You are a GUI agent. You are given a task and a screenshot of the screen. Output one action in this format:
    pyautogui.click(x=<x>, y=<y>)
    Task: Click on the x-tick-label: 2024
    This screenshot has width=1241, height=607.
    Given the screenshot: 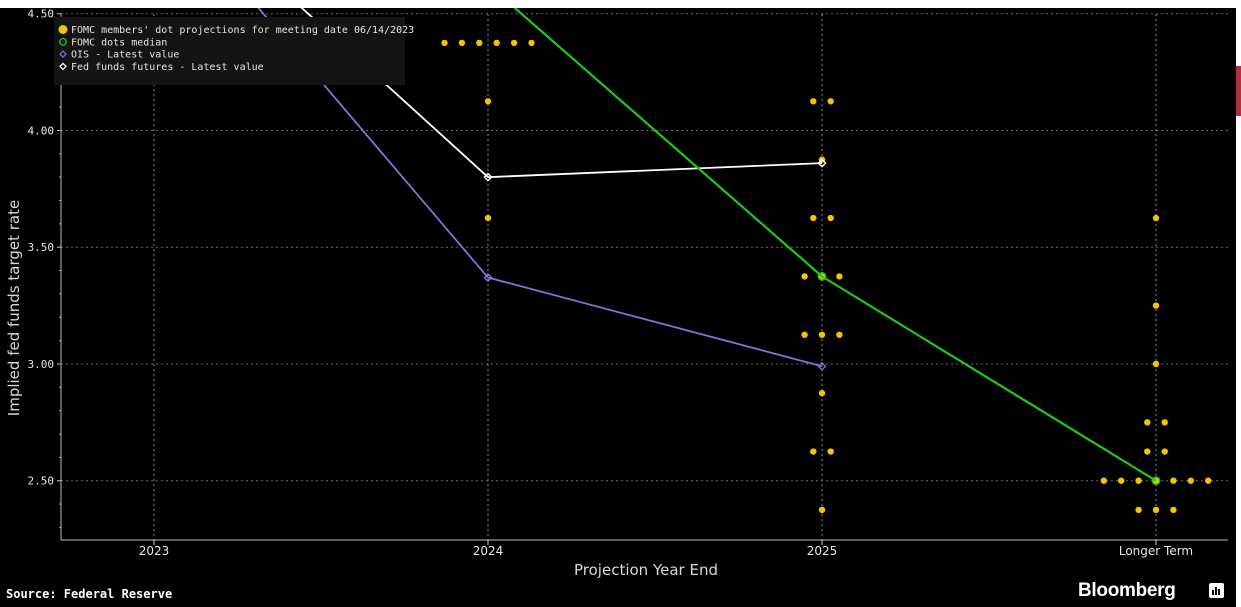 What is the action you would take?
    pyautogui.click(x=488, y=551)
    